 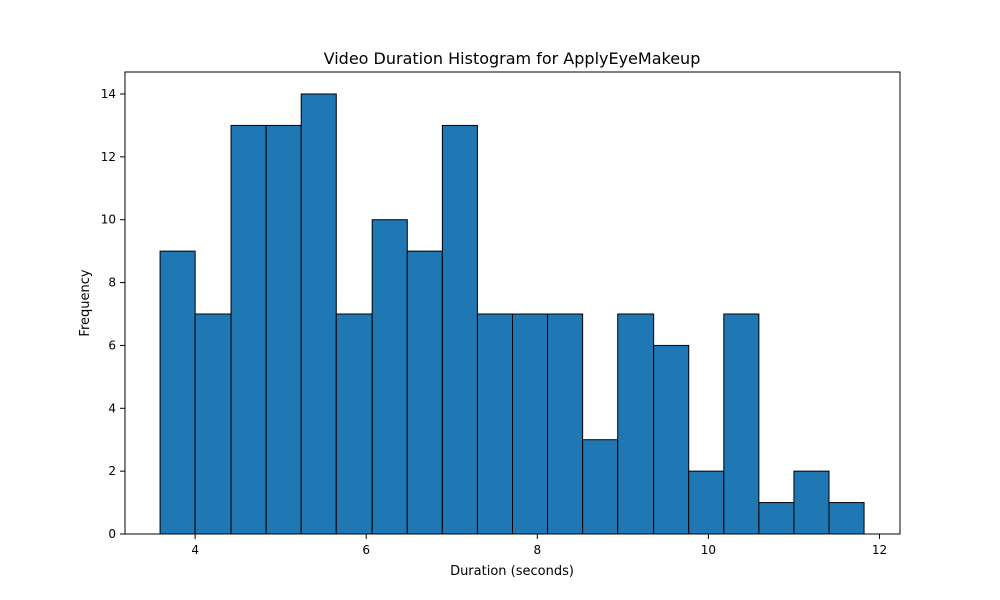 What do you see at coordinates (512, 571) in the screenshot?
I see `x-axis-label: Duration (seconds)` at bounding box center [512, 571].